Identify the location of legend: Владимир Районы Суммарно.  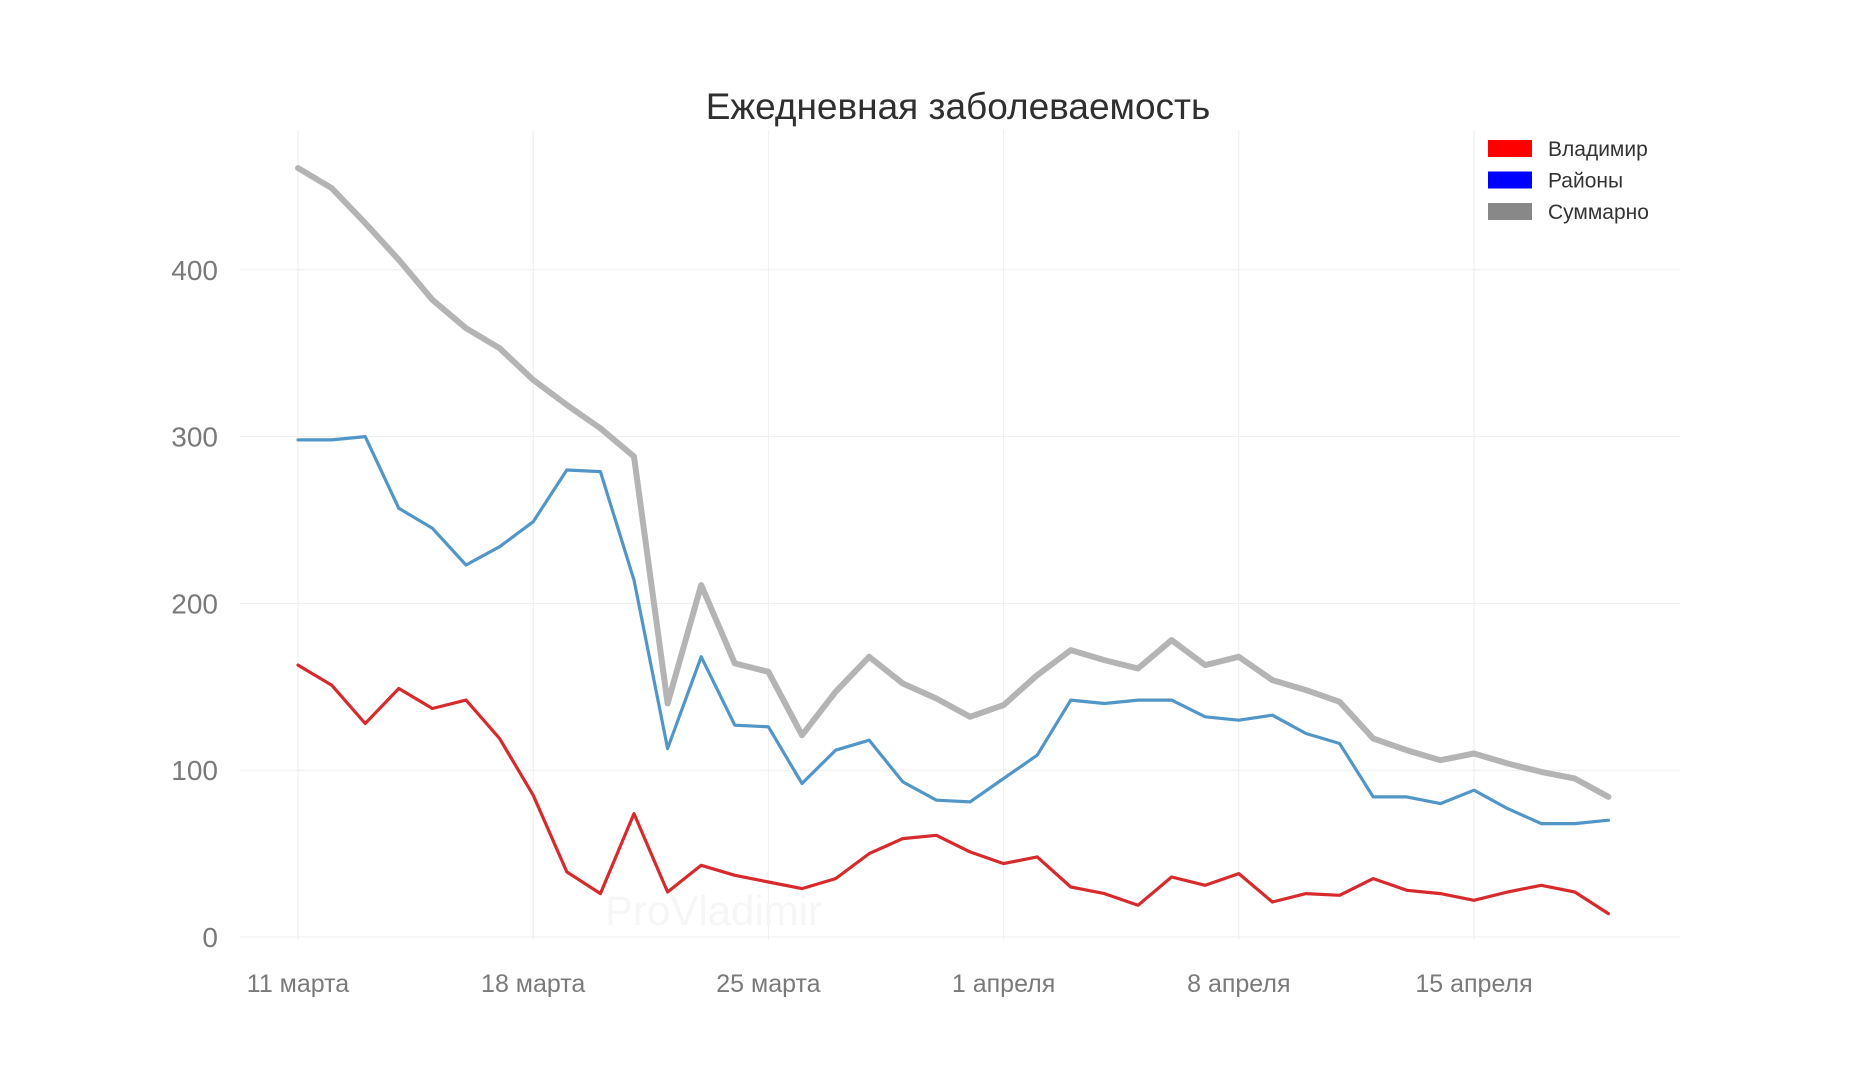
(1568, 181).